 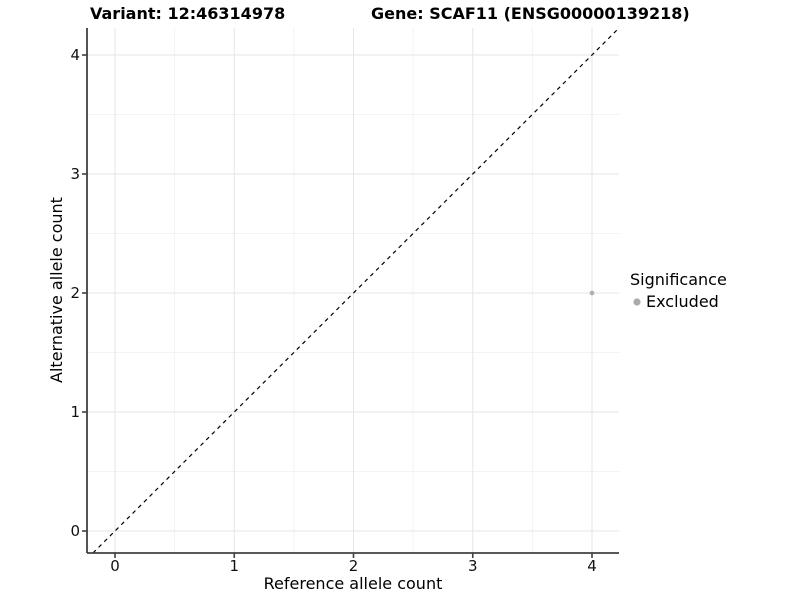 I want to click on legend: Significance Excluded, so click(x=678, y=291).